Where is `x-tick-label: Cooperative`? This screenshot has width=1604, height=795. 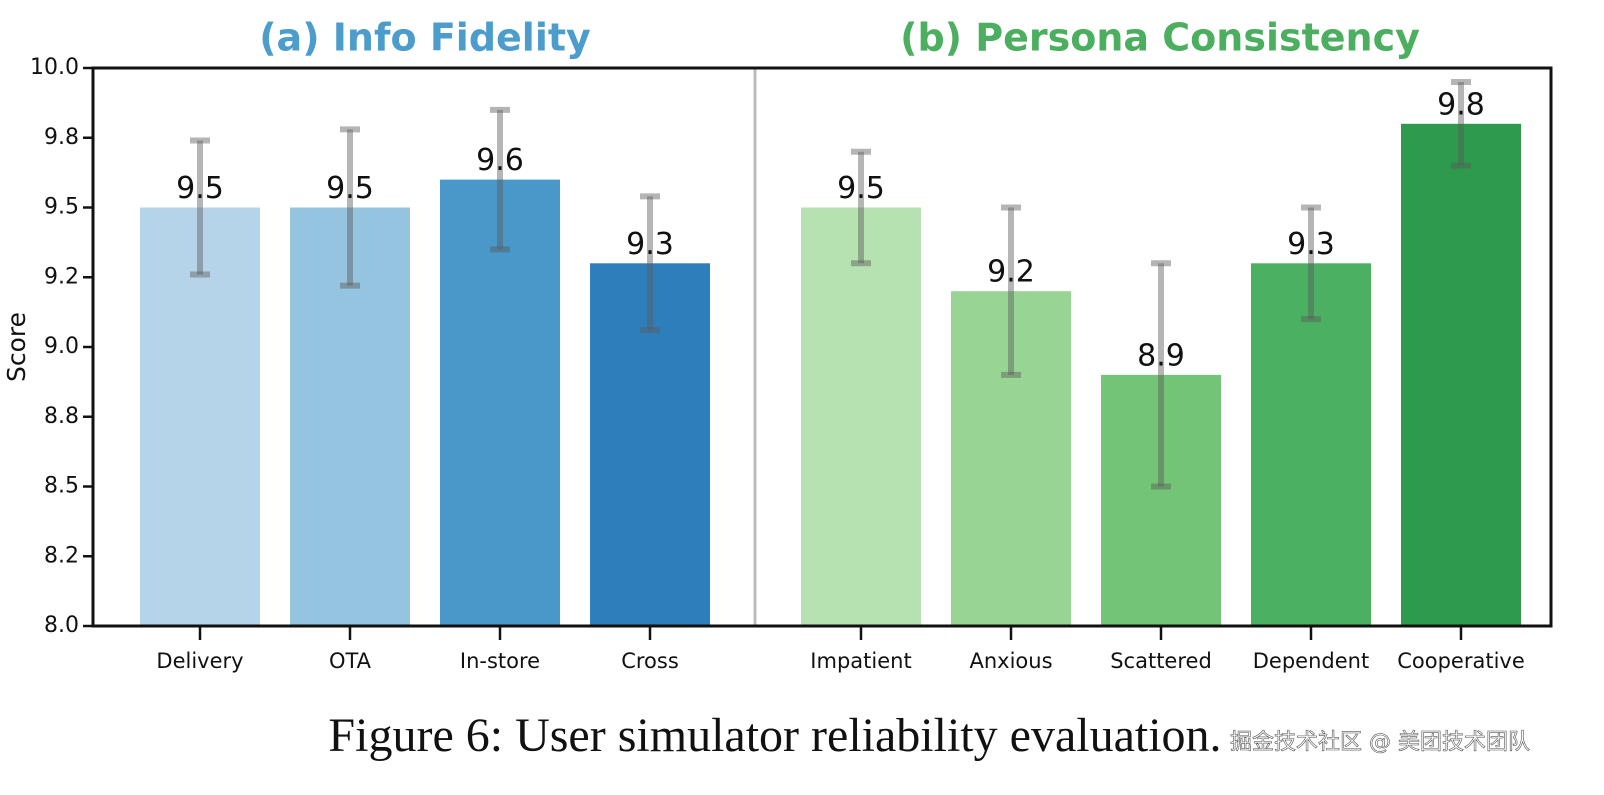
x-tick-label: Cooperative is located at coordinates (1461, 661).